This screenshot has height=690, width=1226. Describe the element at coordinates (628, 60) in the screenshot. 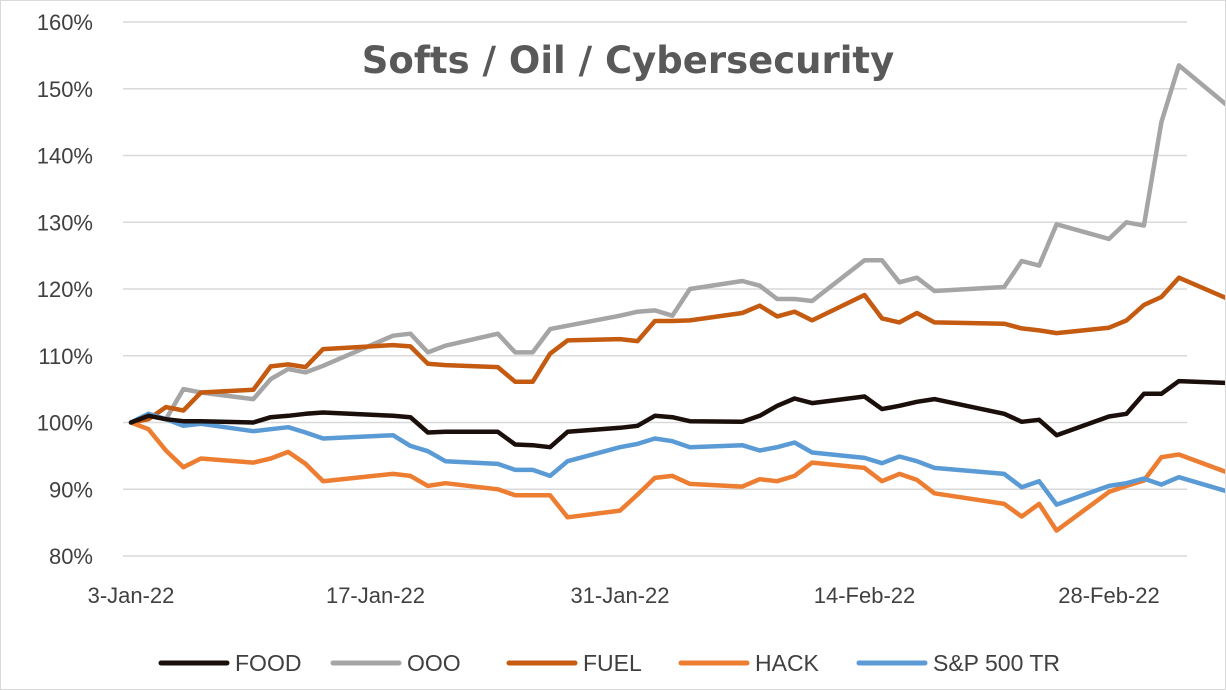

I see `chart-title: Softs / Oil / Cybersecurity` at that location.